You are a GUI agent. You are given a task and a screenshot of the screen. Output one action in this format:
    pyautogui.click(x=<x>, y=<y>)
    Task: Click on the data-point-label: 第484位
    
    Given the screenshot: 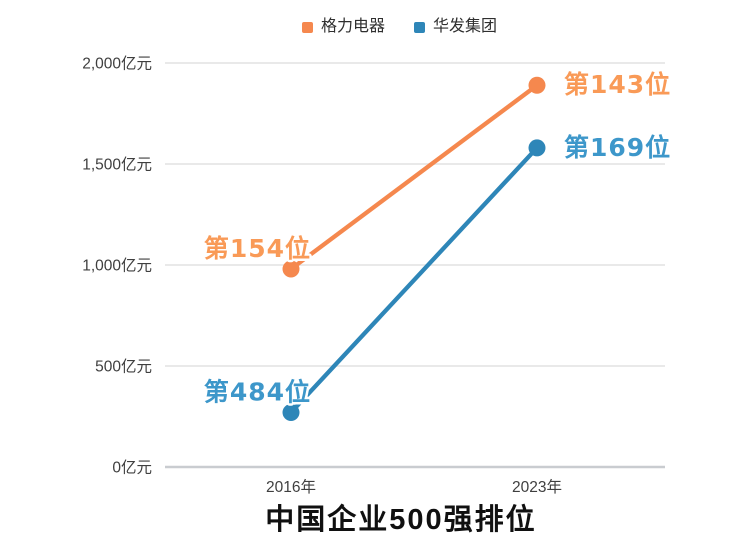 What is the action you would take?
    pyautogui.click(x=257, y=391)
    